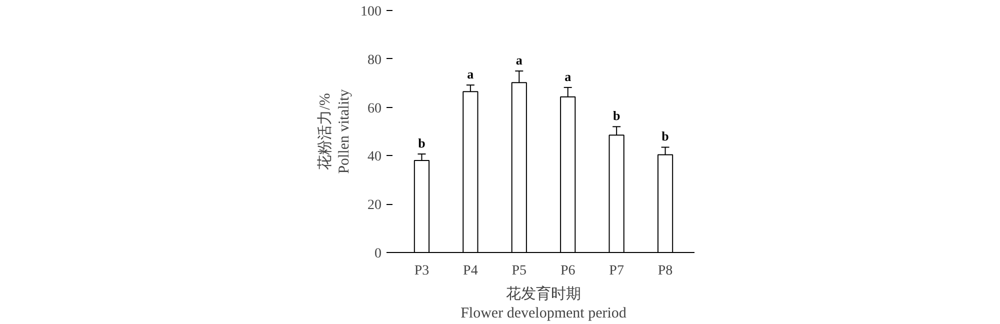 This screenshot has width=1000, height=324. What do you see at coordinates (375, 157) in the screenshot?
I see `y-tick-label: 40` at bounding box center [375, 157].